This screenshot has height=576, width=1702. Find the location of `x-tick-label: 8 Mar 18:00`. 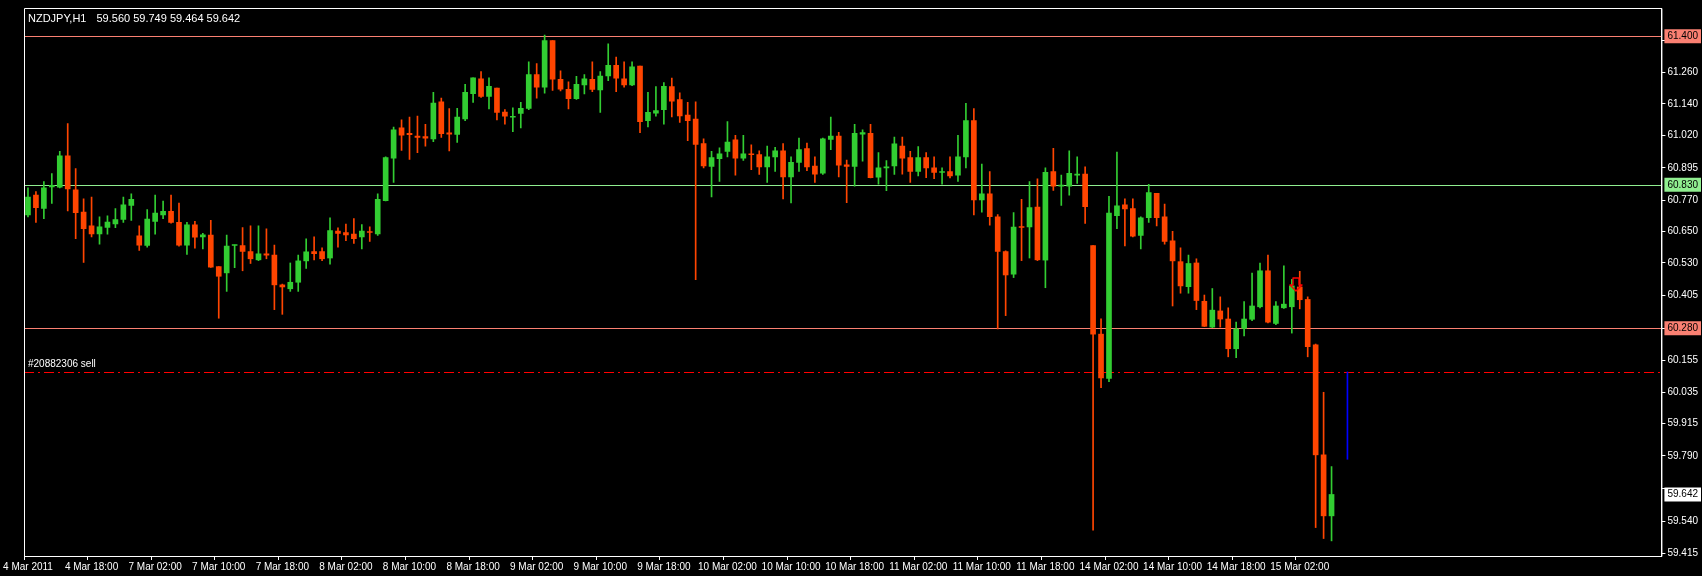

x-tick-label: 8 Mar 18:00 is located at coordinates (473, 566).